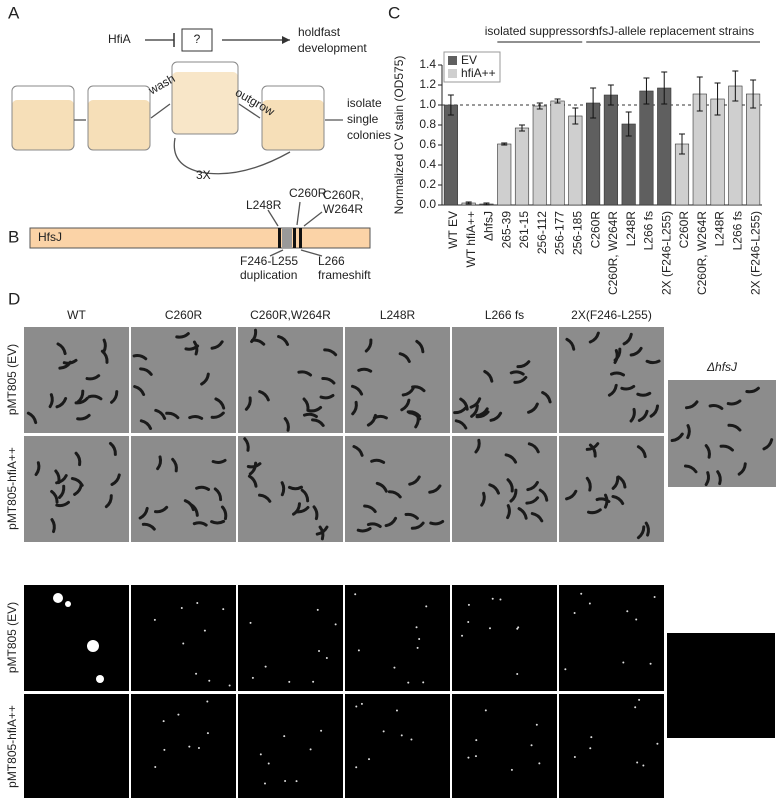 The image size is (779, 800). I want to click on result-label: single, so click(363, 119).